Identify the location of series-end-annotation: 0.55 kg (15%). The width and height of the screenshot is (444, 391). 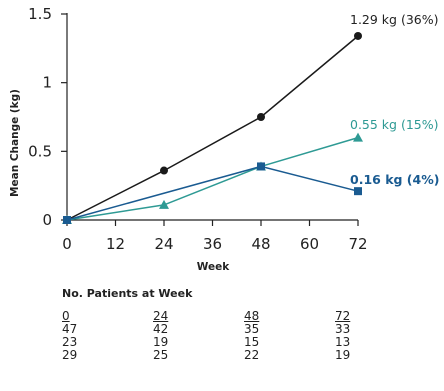
(394, 124).